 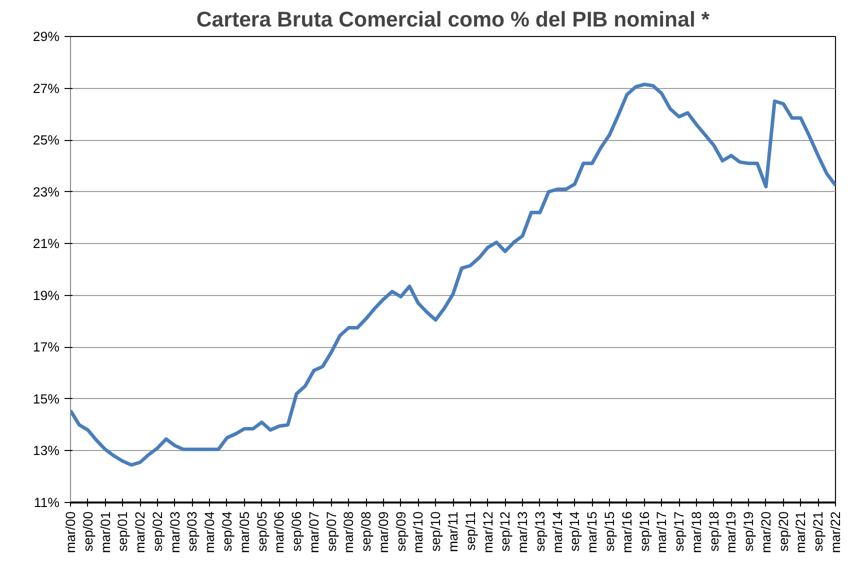 I want to click on x-tick-label: sep/13, so click(x=540, y=531).